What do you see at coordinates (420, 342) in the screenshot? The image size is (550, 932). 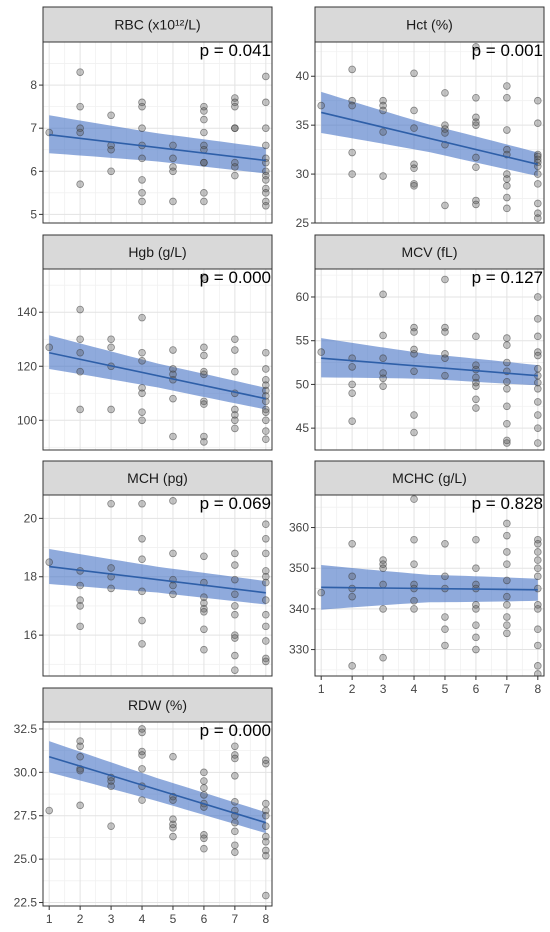 I see `panel-4: MCV (fL) 45 50 55 60 p = 0.127` at bounding box center [420, 342].